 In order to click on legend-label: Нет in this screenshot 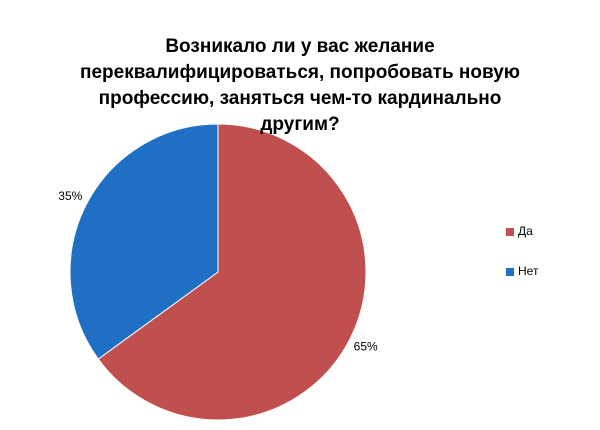, I will do `click(528, 271)`.